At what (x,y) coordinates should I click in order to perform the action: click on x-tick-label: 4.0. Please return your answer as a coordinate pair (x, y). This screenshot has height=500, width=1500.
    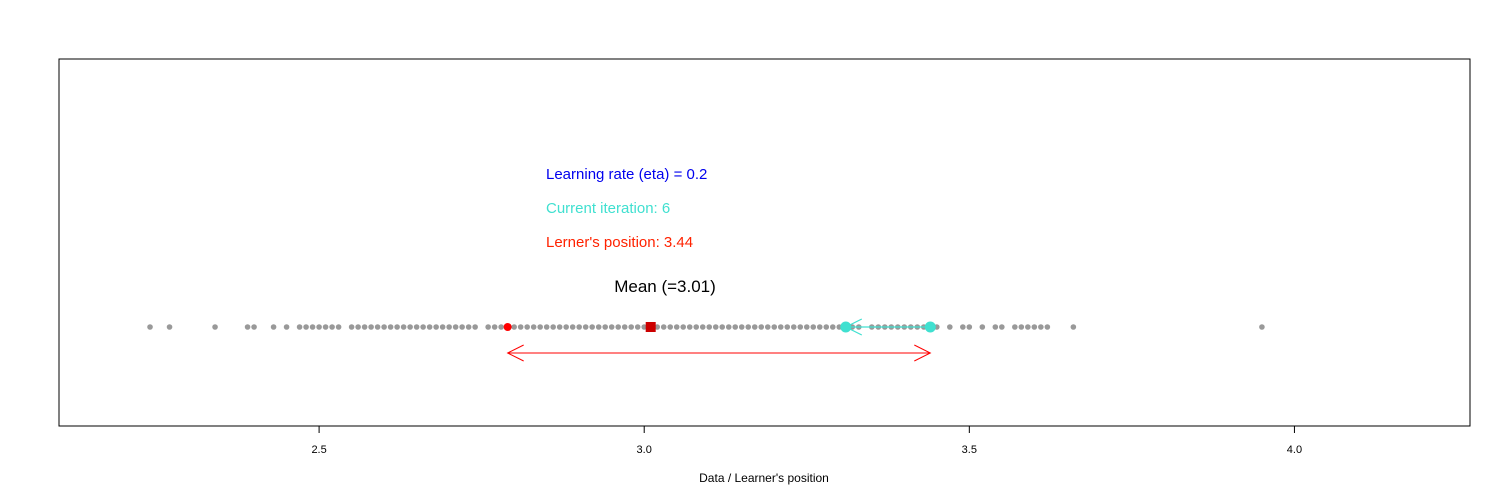
    Looking at the image, I should click on (1294, 450).